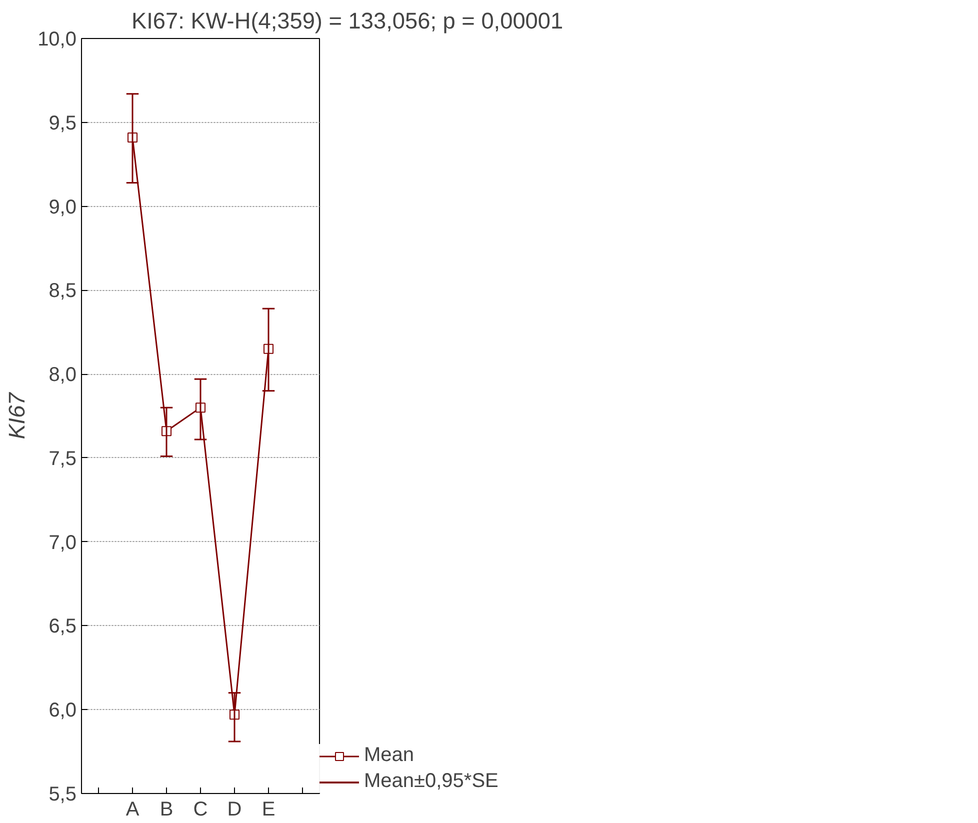 The image size is (978, 823). Describe the element at coordinates (57, 39) in the screenshot. I see `y-tick-label: 10,0` at that location.